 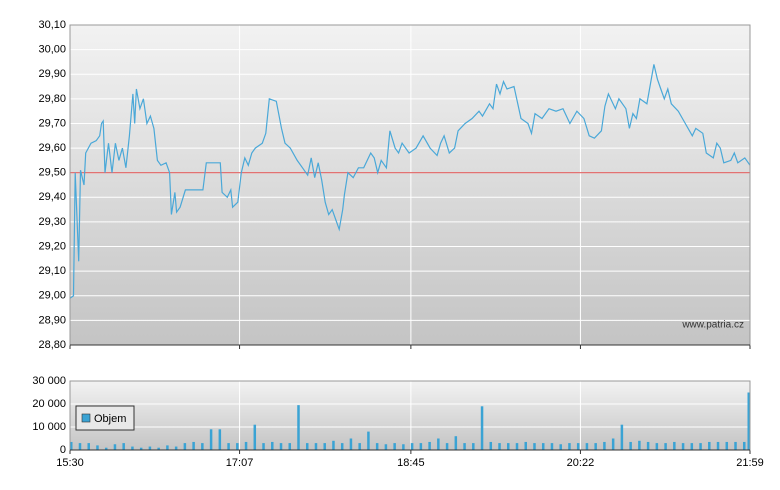 I want to click on y-tick-label: 29,20, so click(x=52, y=246).